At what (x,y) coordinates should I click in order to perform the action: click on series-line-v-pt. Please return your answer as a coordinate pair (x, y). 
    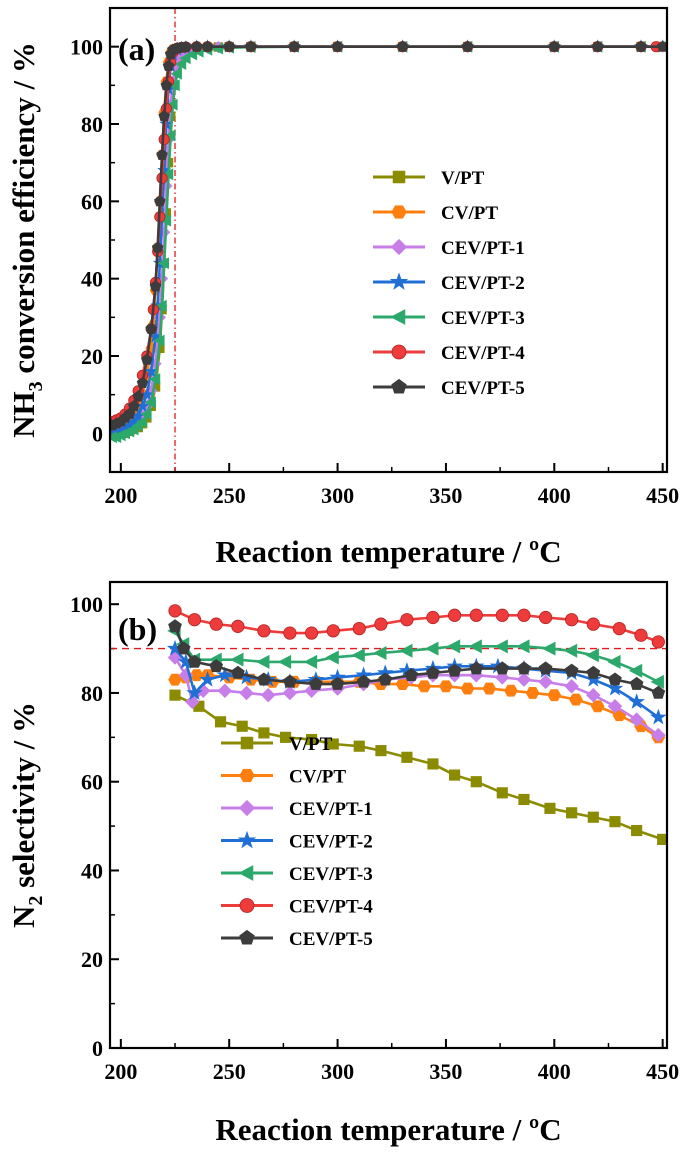
    Looking at the image, I should click on (419, 767).